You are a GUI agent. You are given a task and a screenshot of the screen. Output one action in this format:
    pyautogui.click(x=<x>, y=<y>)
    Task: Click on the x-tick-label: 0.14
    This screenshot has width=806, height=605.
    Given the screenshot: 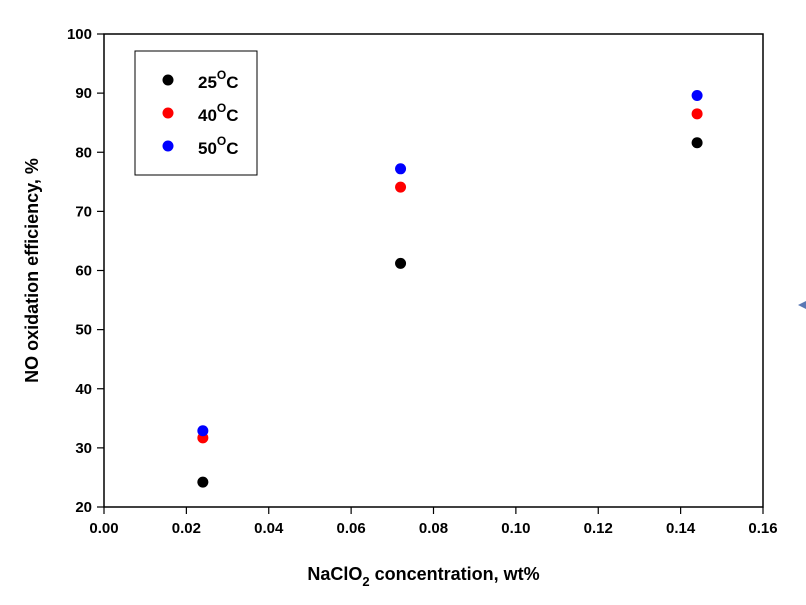 What is the action you would take?
    pyautogui.click(x=681, y=528)
    